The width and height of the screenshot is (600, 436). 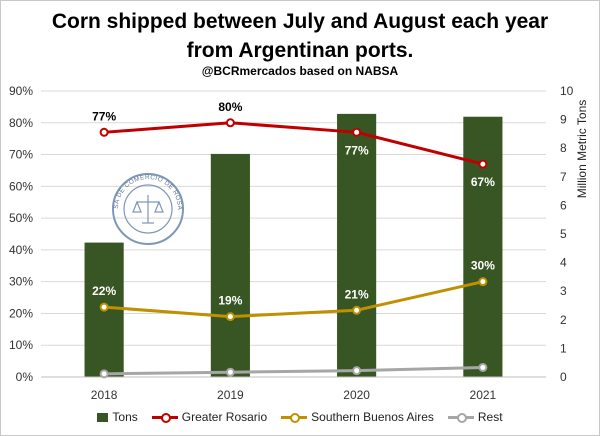 What do you see at coordinates (563, 148) in the screenshot?
I see `right-tick-label: 8` at bounding box center [563, 148].